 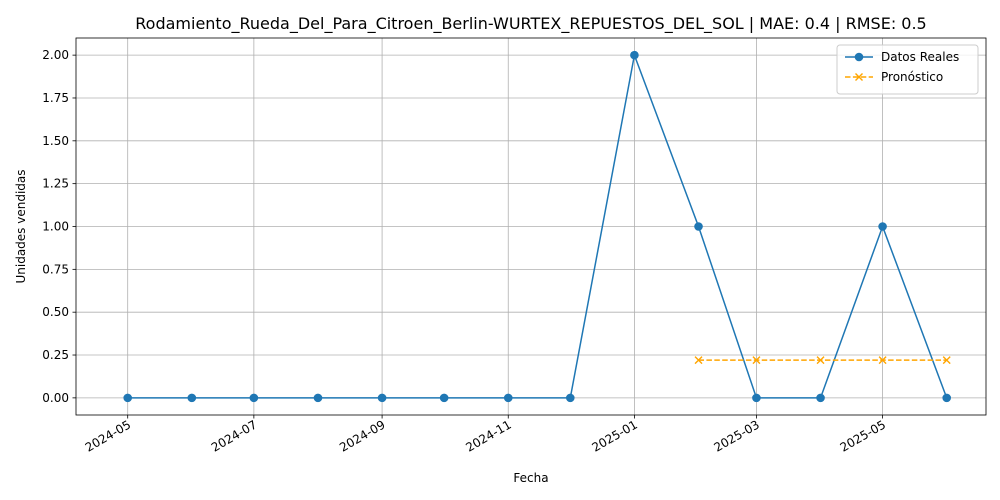 I want to click on legend: Datos Reales Pronóstico, so click(x=907, y=69).